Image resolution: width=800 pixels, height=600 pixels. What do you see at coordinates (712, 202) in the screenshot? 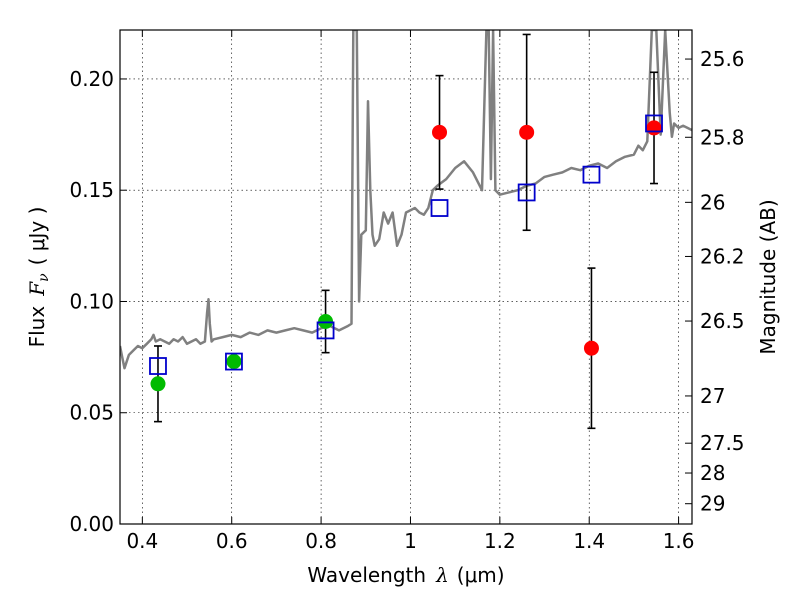
I see `y2-tick-label: 26` at bounding box center [712, 202].